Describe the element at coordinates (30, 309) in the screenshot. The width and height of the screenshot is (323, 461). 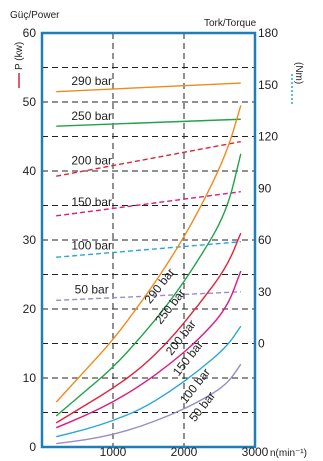
I see `y-tick-label: 20` at that location.